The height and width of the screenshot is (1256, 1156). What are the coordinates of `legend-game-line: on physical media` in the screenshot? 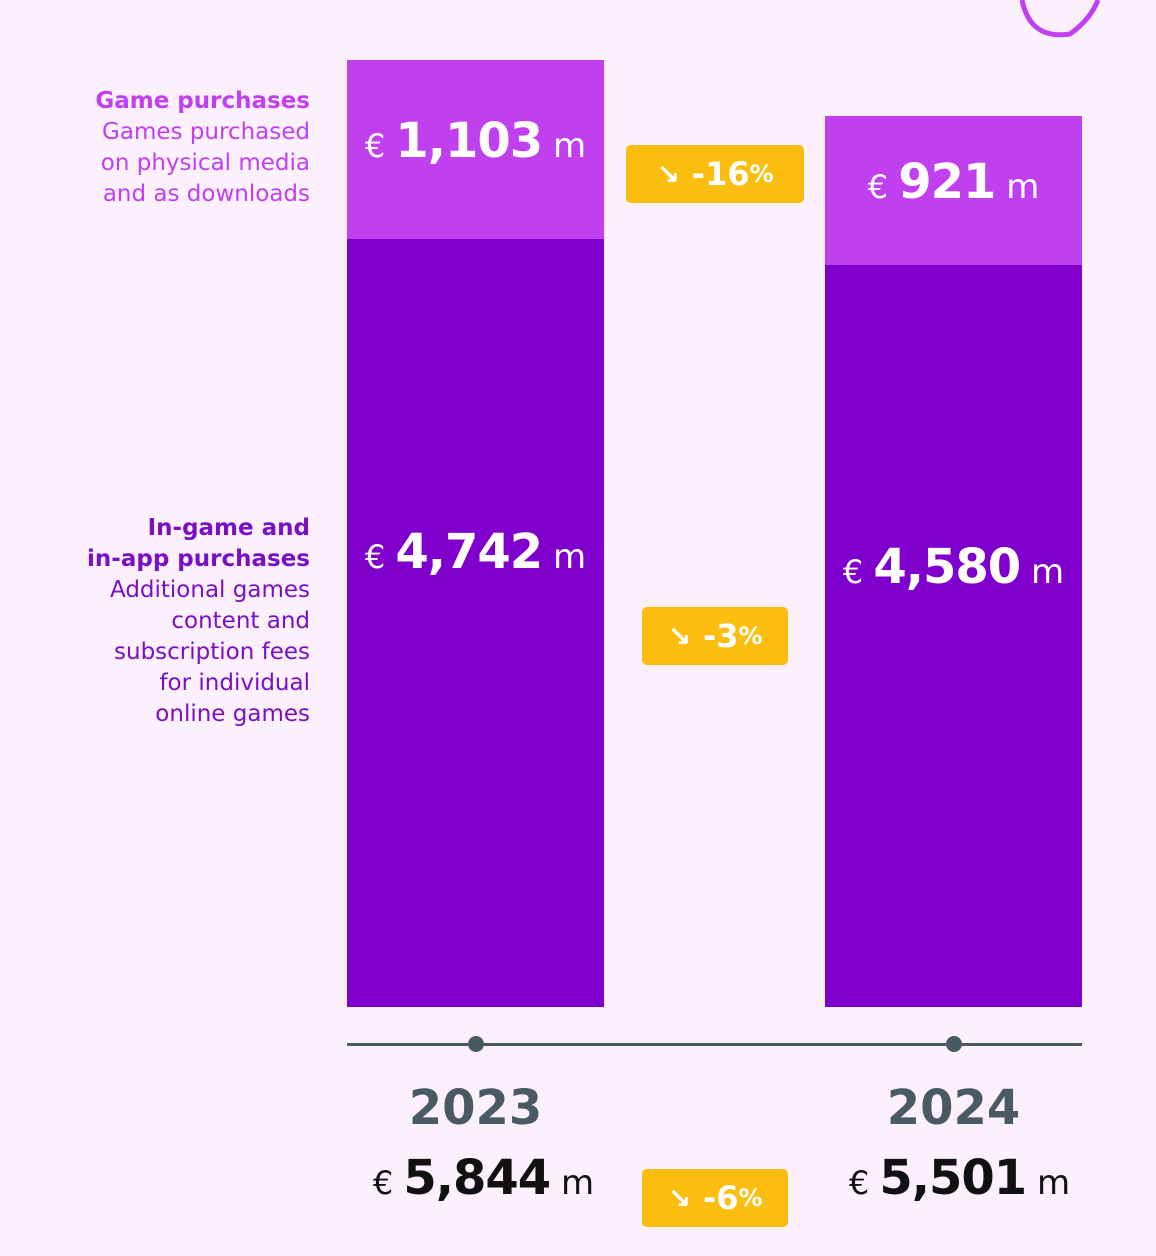 It's located at (205, 163).